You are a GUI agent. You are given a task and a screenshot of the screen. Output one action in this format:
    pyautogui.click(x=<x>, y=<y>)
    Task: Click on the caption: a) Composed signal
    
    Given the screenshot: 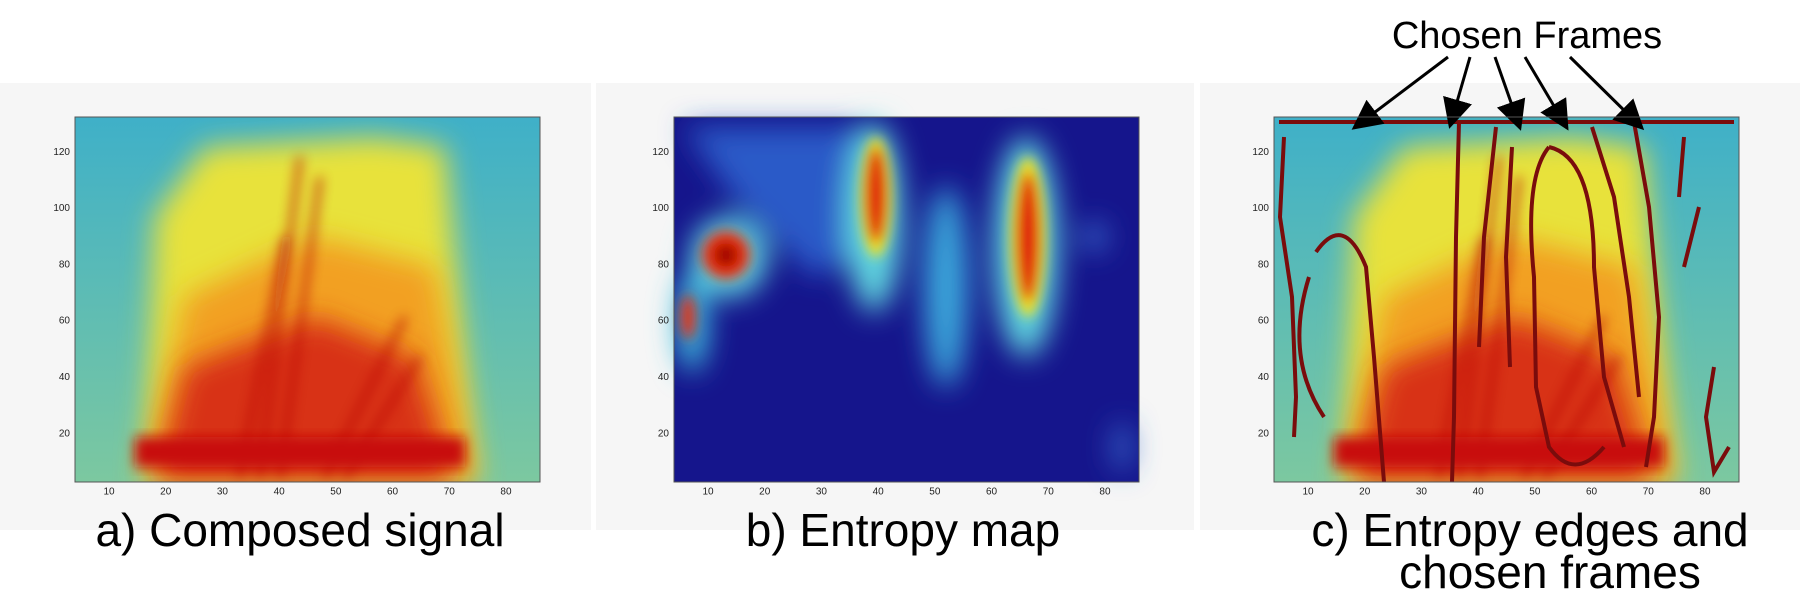 What is the action you would take?
    pyautogui.click(x=299, y=530)
    